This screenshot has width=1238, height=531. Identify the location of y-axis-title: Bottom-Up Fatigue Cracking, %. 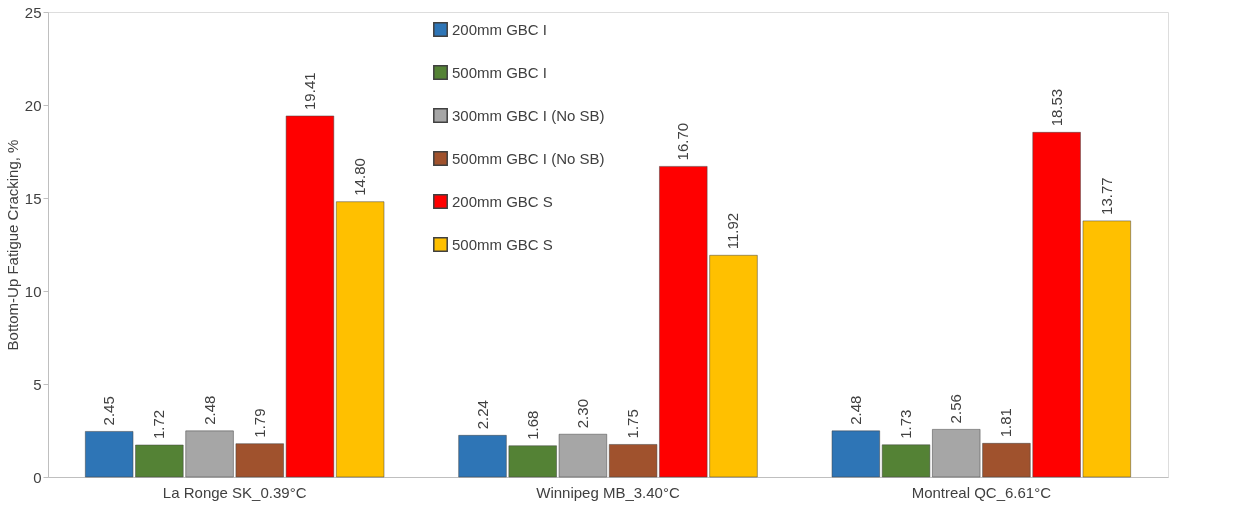
(12, 245).